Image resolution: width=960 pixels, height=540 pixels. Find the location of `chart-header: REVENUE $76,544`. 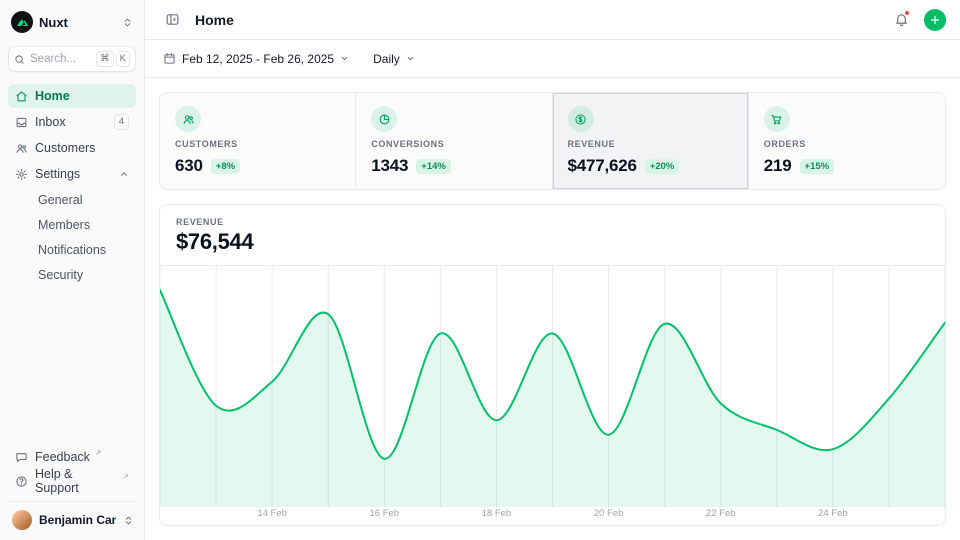

chart-header: REVENUE $76,544 is located at coordinates (552, 235).